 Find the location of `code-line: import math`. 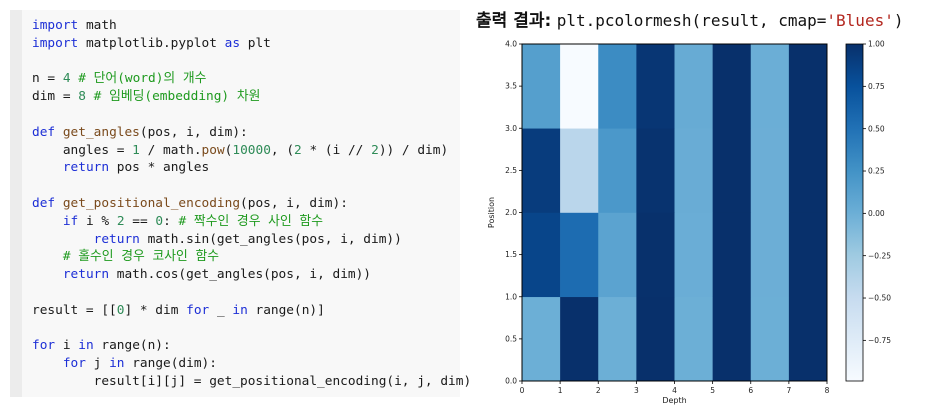

code-line: import math is located at coordinates (251, 26).